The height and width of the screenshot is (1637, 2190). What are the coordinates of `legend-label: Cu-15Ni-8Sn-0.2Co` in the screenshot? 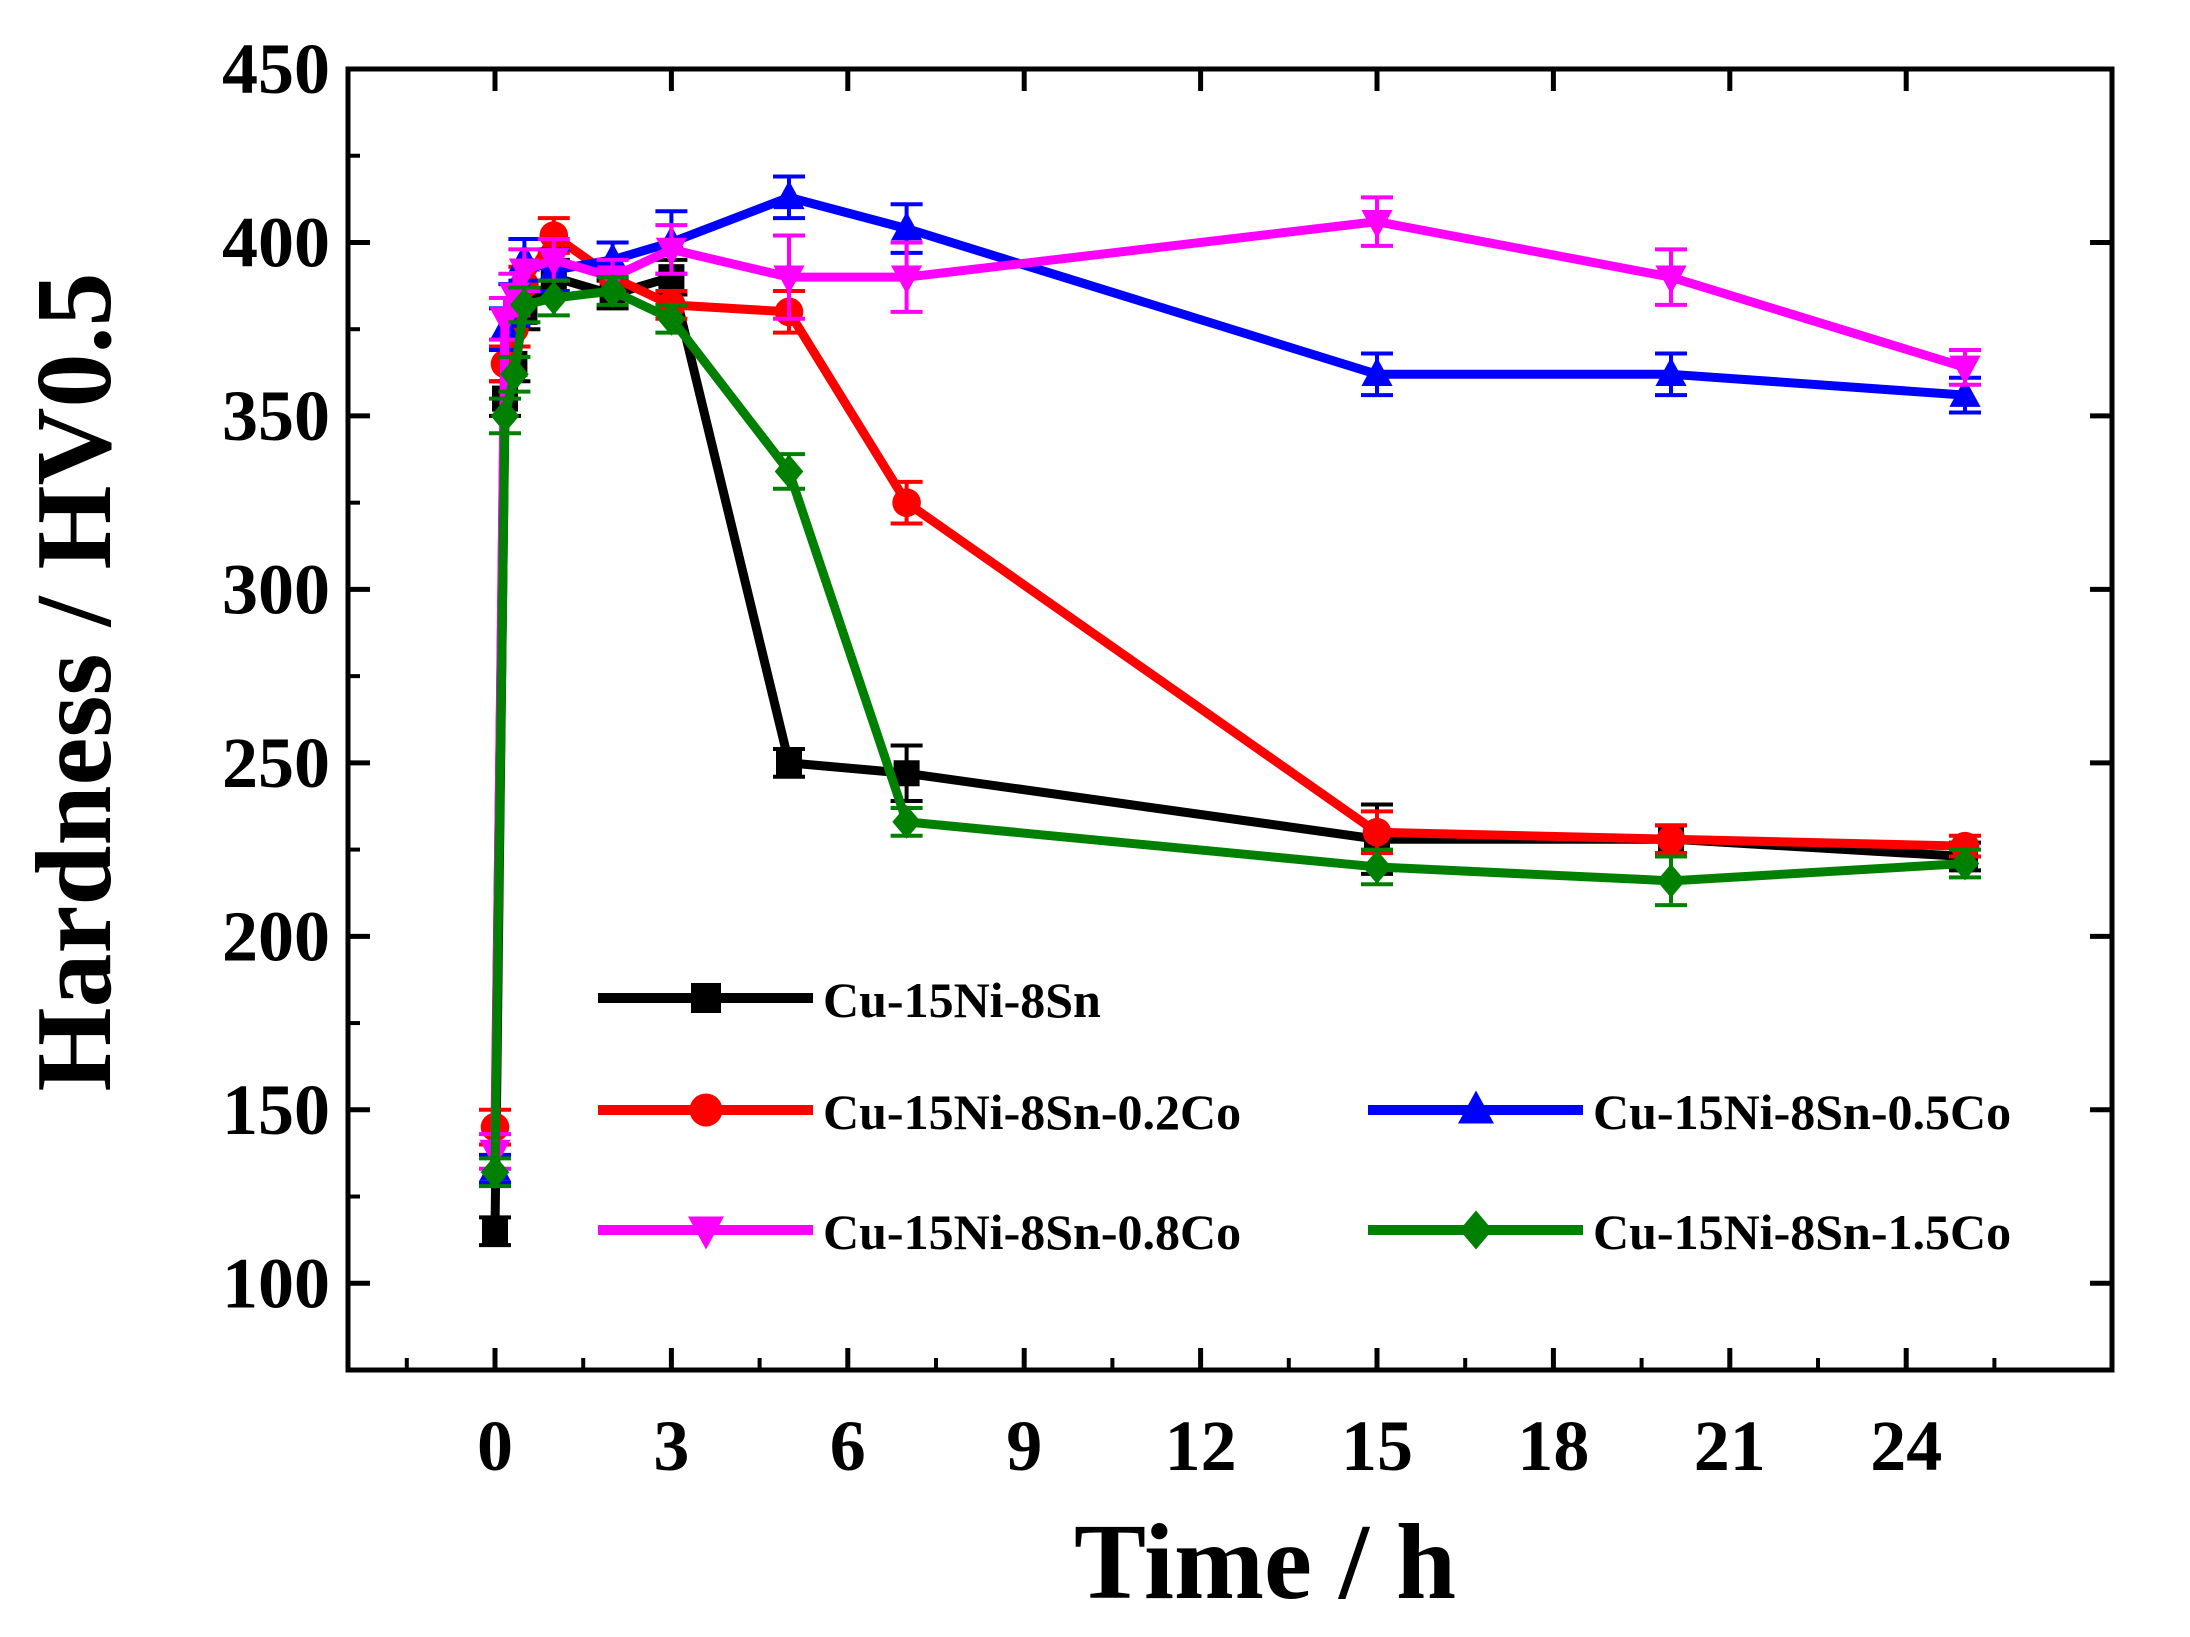 It's located at (1032, 1112).